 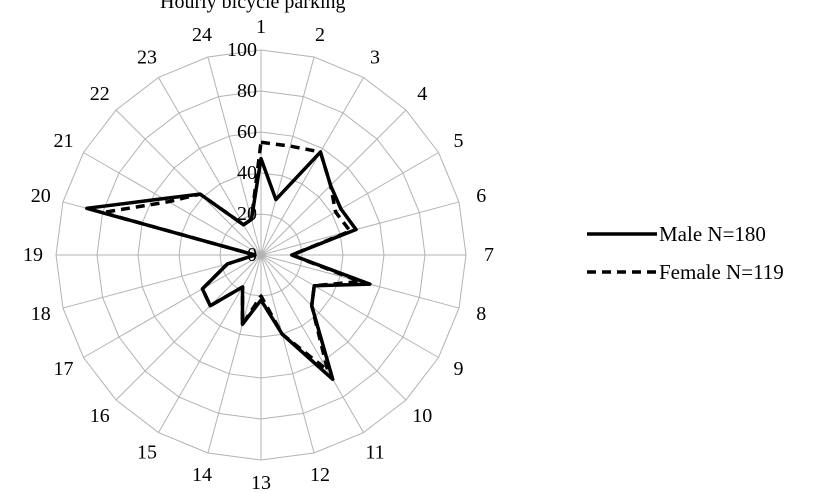 What do you see at coordinates (242, 152) in the screenshot?
I see `radial-tick-labels: 0 20 40 60 80 100` at bounding box center [242, 152].